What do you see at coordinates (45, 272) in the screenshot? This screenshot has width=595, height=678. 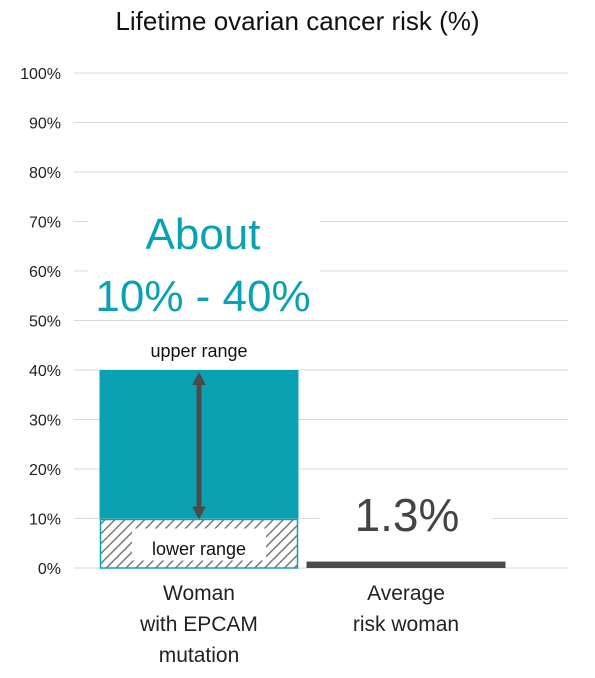 I see `y-tick-label: 60%` at bounding box center [45, 272].